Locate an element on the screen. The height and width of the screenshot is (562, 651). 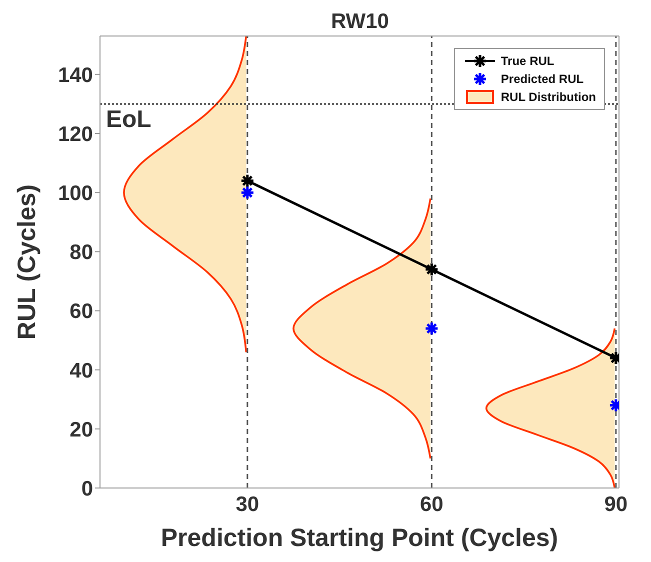
y-tick-label: 140 is located at coordinates (75, 75).